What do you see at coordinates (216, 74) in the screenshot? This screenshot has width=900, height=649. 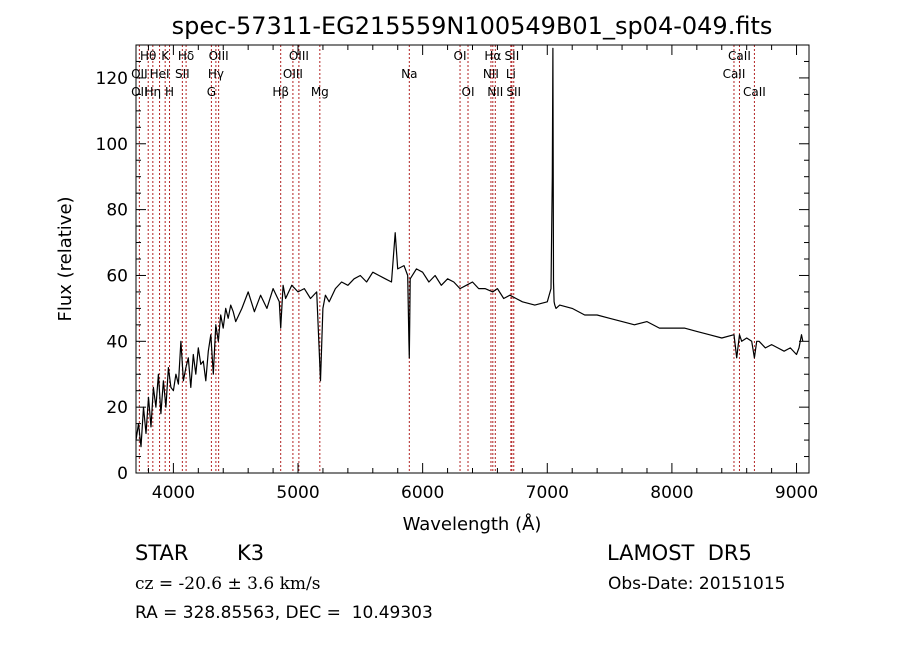 I see `line-label: Hγ` at bounding box center [216, 74].